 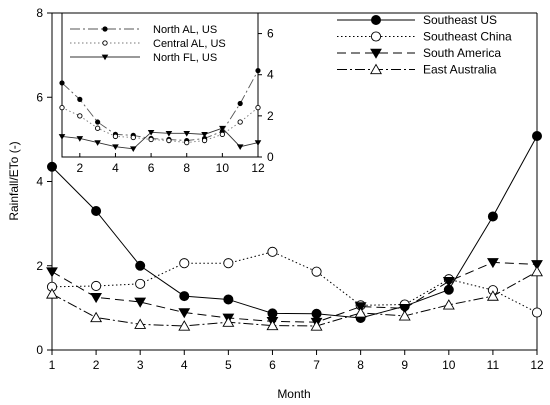 I want to click on inset-ticks: 2 4 6 8 10 120 2 4 6, so click(x=175, y=101).